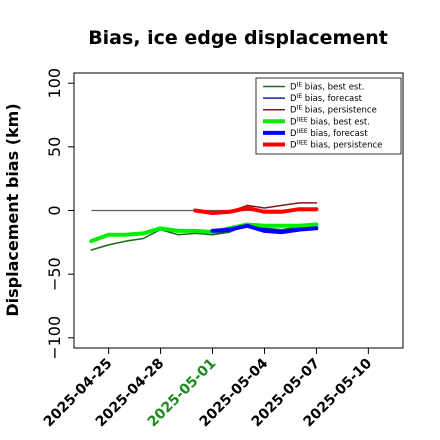 The height and width of the screenshot is (440, 440). What do you see at coordinates (336, 145) in the screenshot?
I see `legend-entry-6: DIIEE bias, persistence` at bounding box center [336, 145].